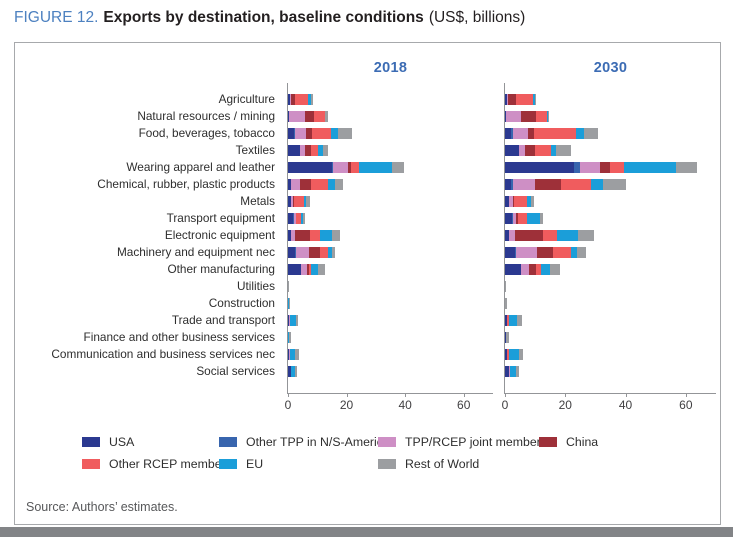 The image size is (733, 538). I want to click on category-label: Chemical, rubber, plastic products, so click(186, 184).